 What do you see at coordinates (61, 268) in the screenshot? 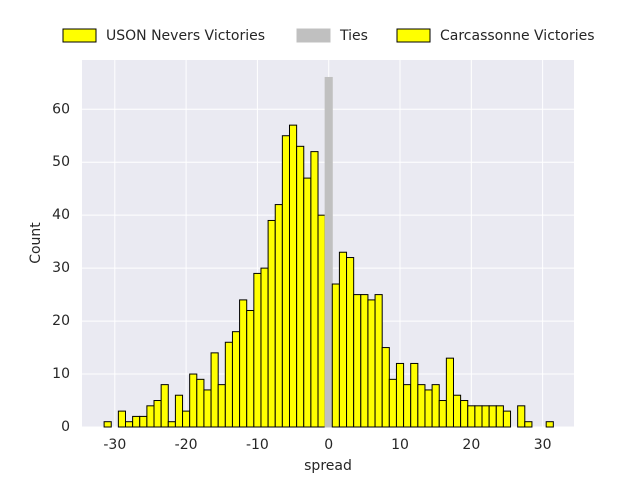
I see `y-tick-label: 30` at bounding box center [61, 268].